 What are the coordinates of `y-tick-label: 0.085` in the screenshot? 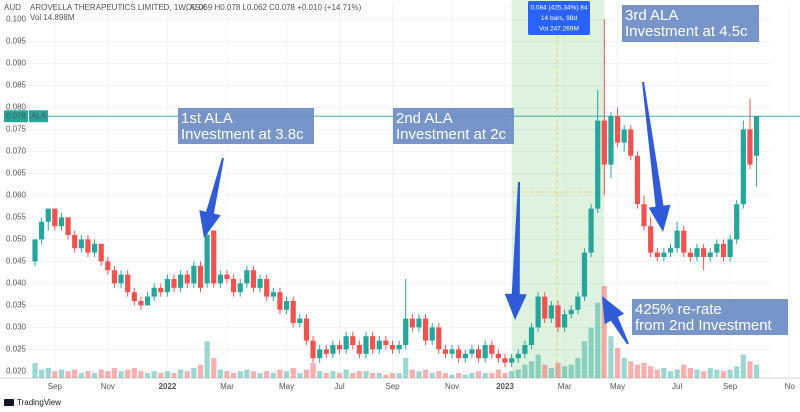 It's located at (16, 85).